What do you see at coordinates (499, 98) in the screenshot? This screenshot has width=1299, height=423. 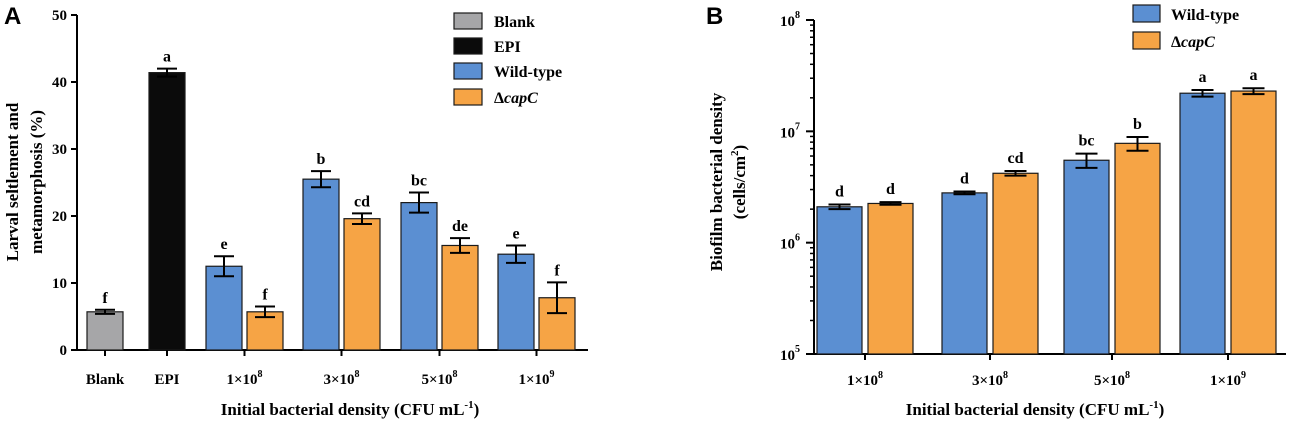 I see `panel-a-legend-label-prefix: Δ` at bounding box center [499, 98].